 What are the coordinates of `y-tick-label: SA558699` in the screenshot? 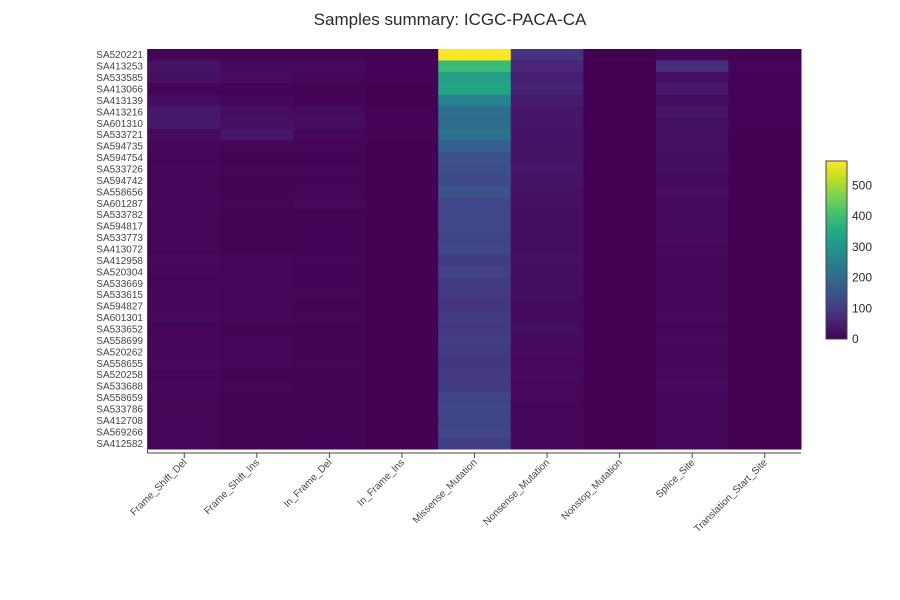 It's located at (119, 341).